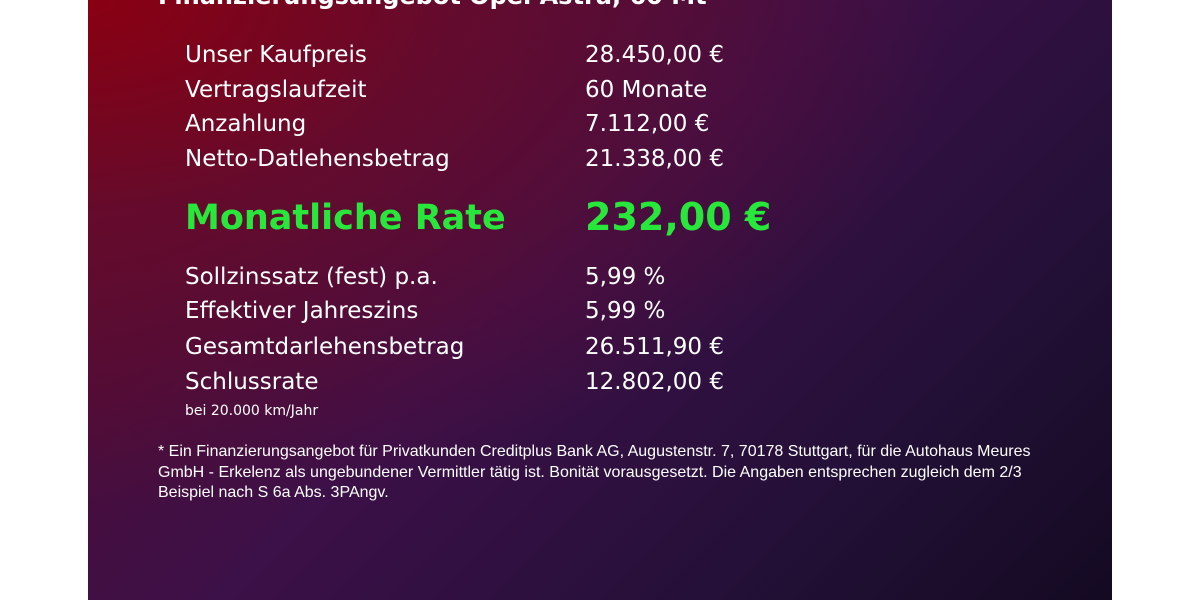  What do you see at coordinates (252, 411) in the screenshot?
I see `note: bei 20.000 km/Jahr` at bounding box center [252, 411].